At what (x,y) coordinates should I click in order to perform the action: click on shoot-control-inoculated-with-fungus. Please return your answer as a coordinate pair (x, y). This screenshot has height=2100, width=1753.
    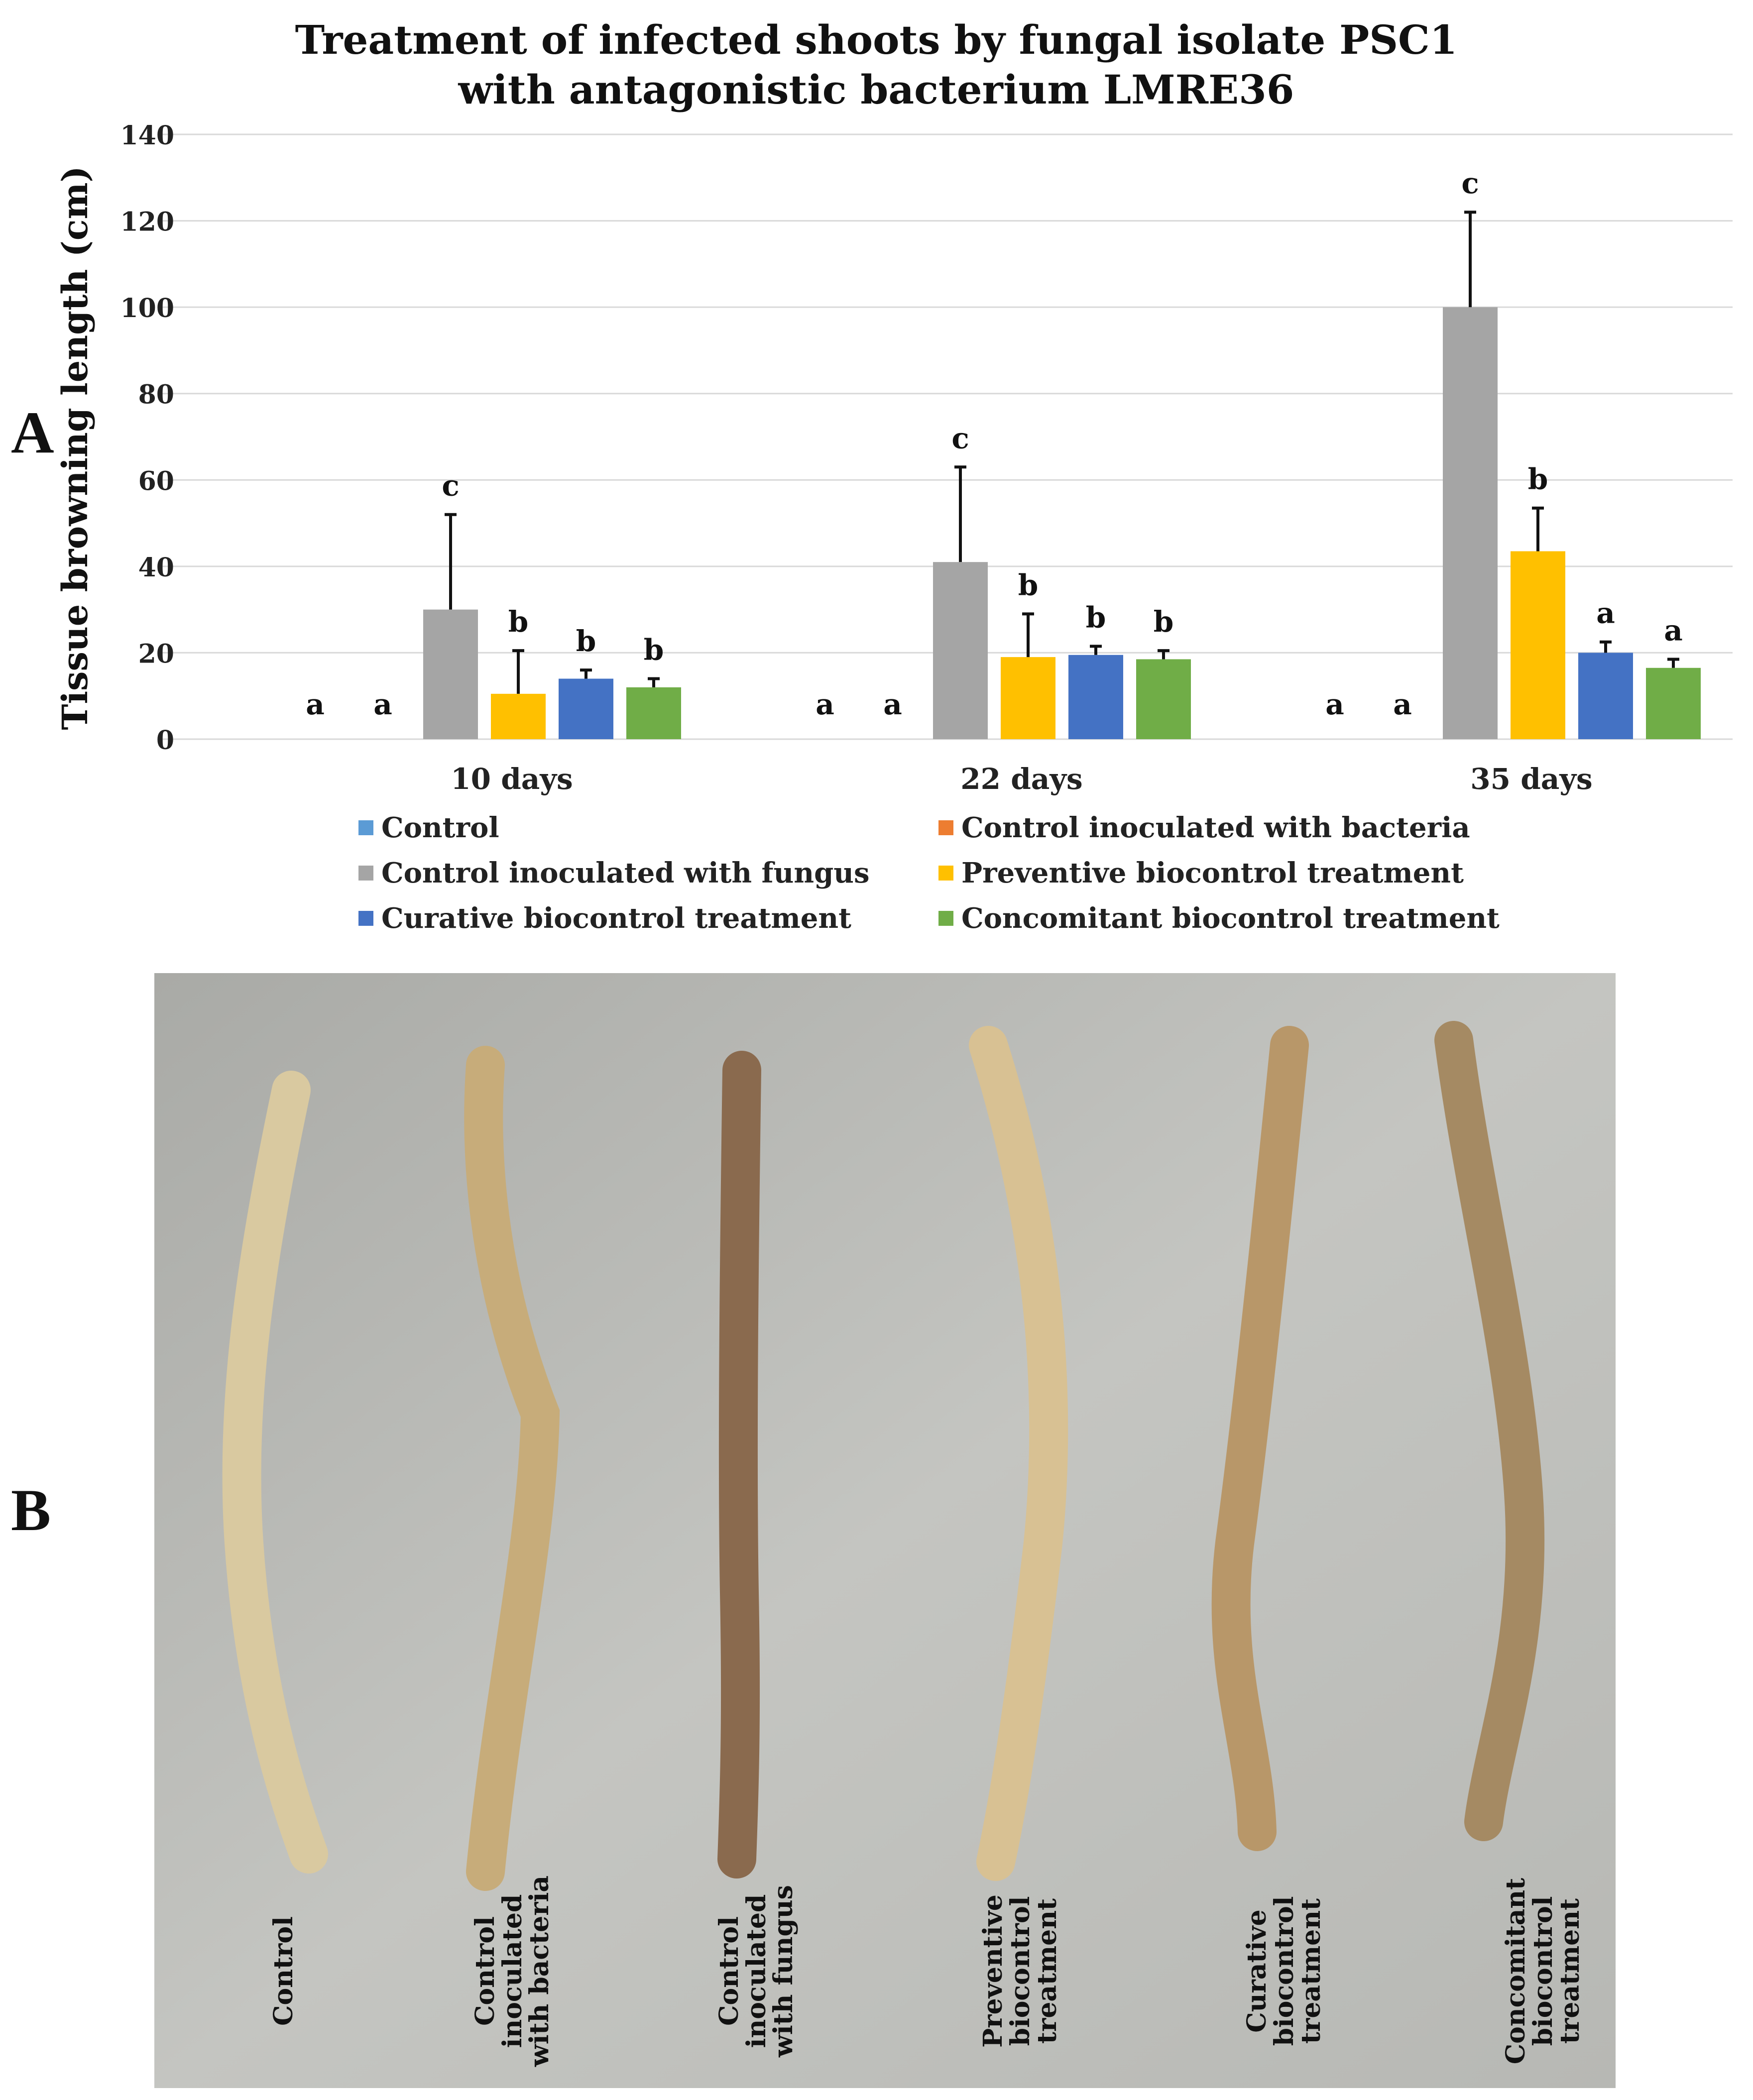
    Looking at the image, I should click on (739, 1465).